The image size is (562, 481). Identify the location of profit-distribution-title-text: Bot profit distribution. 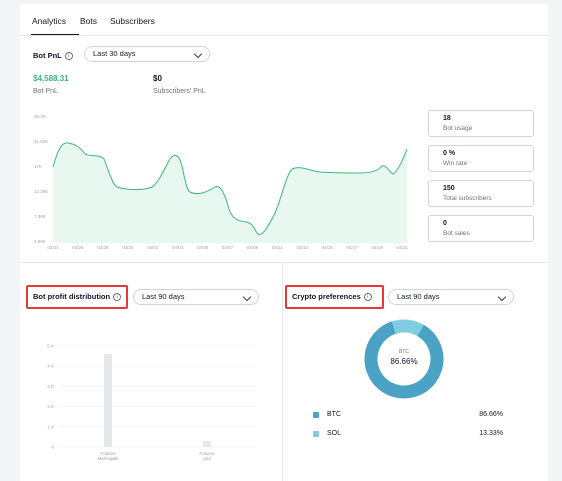
(72, 296).